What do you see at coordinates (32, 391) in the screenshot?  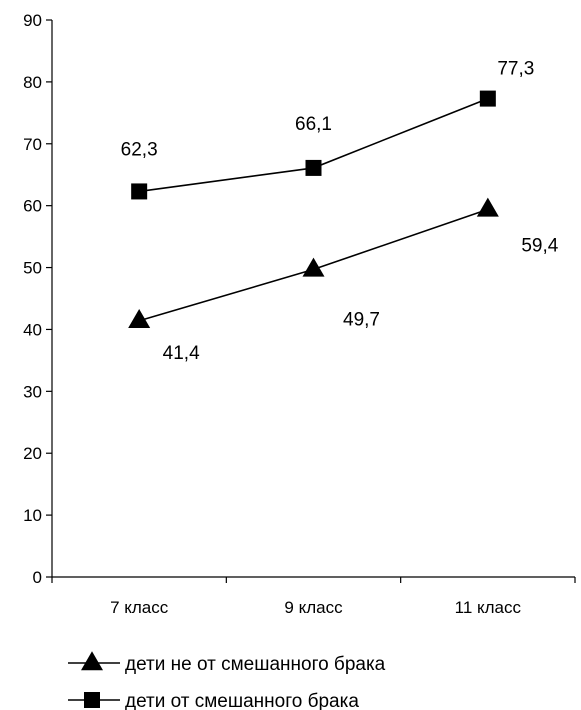 I see `y-tick-label: 30` at bounding box center [32, 391].